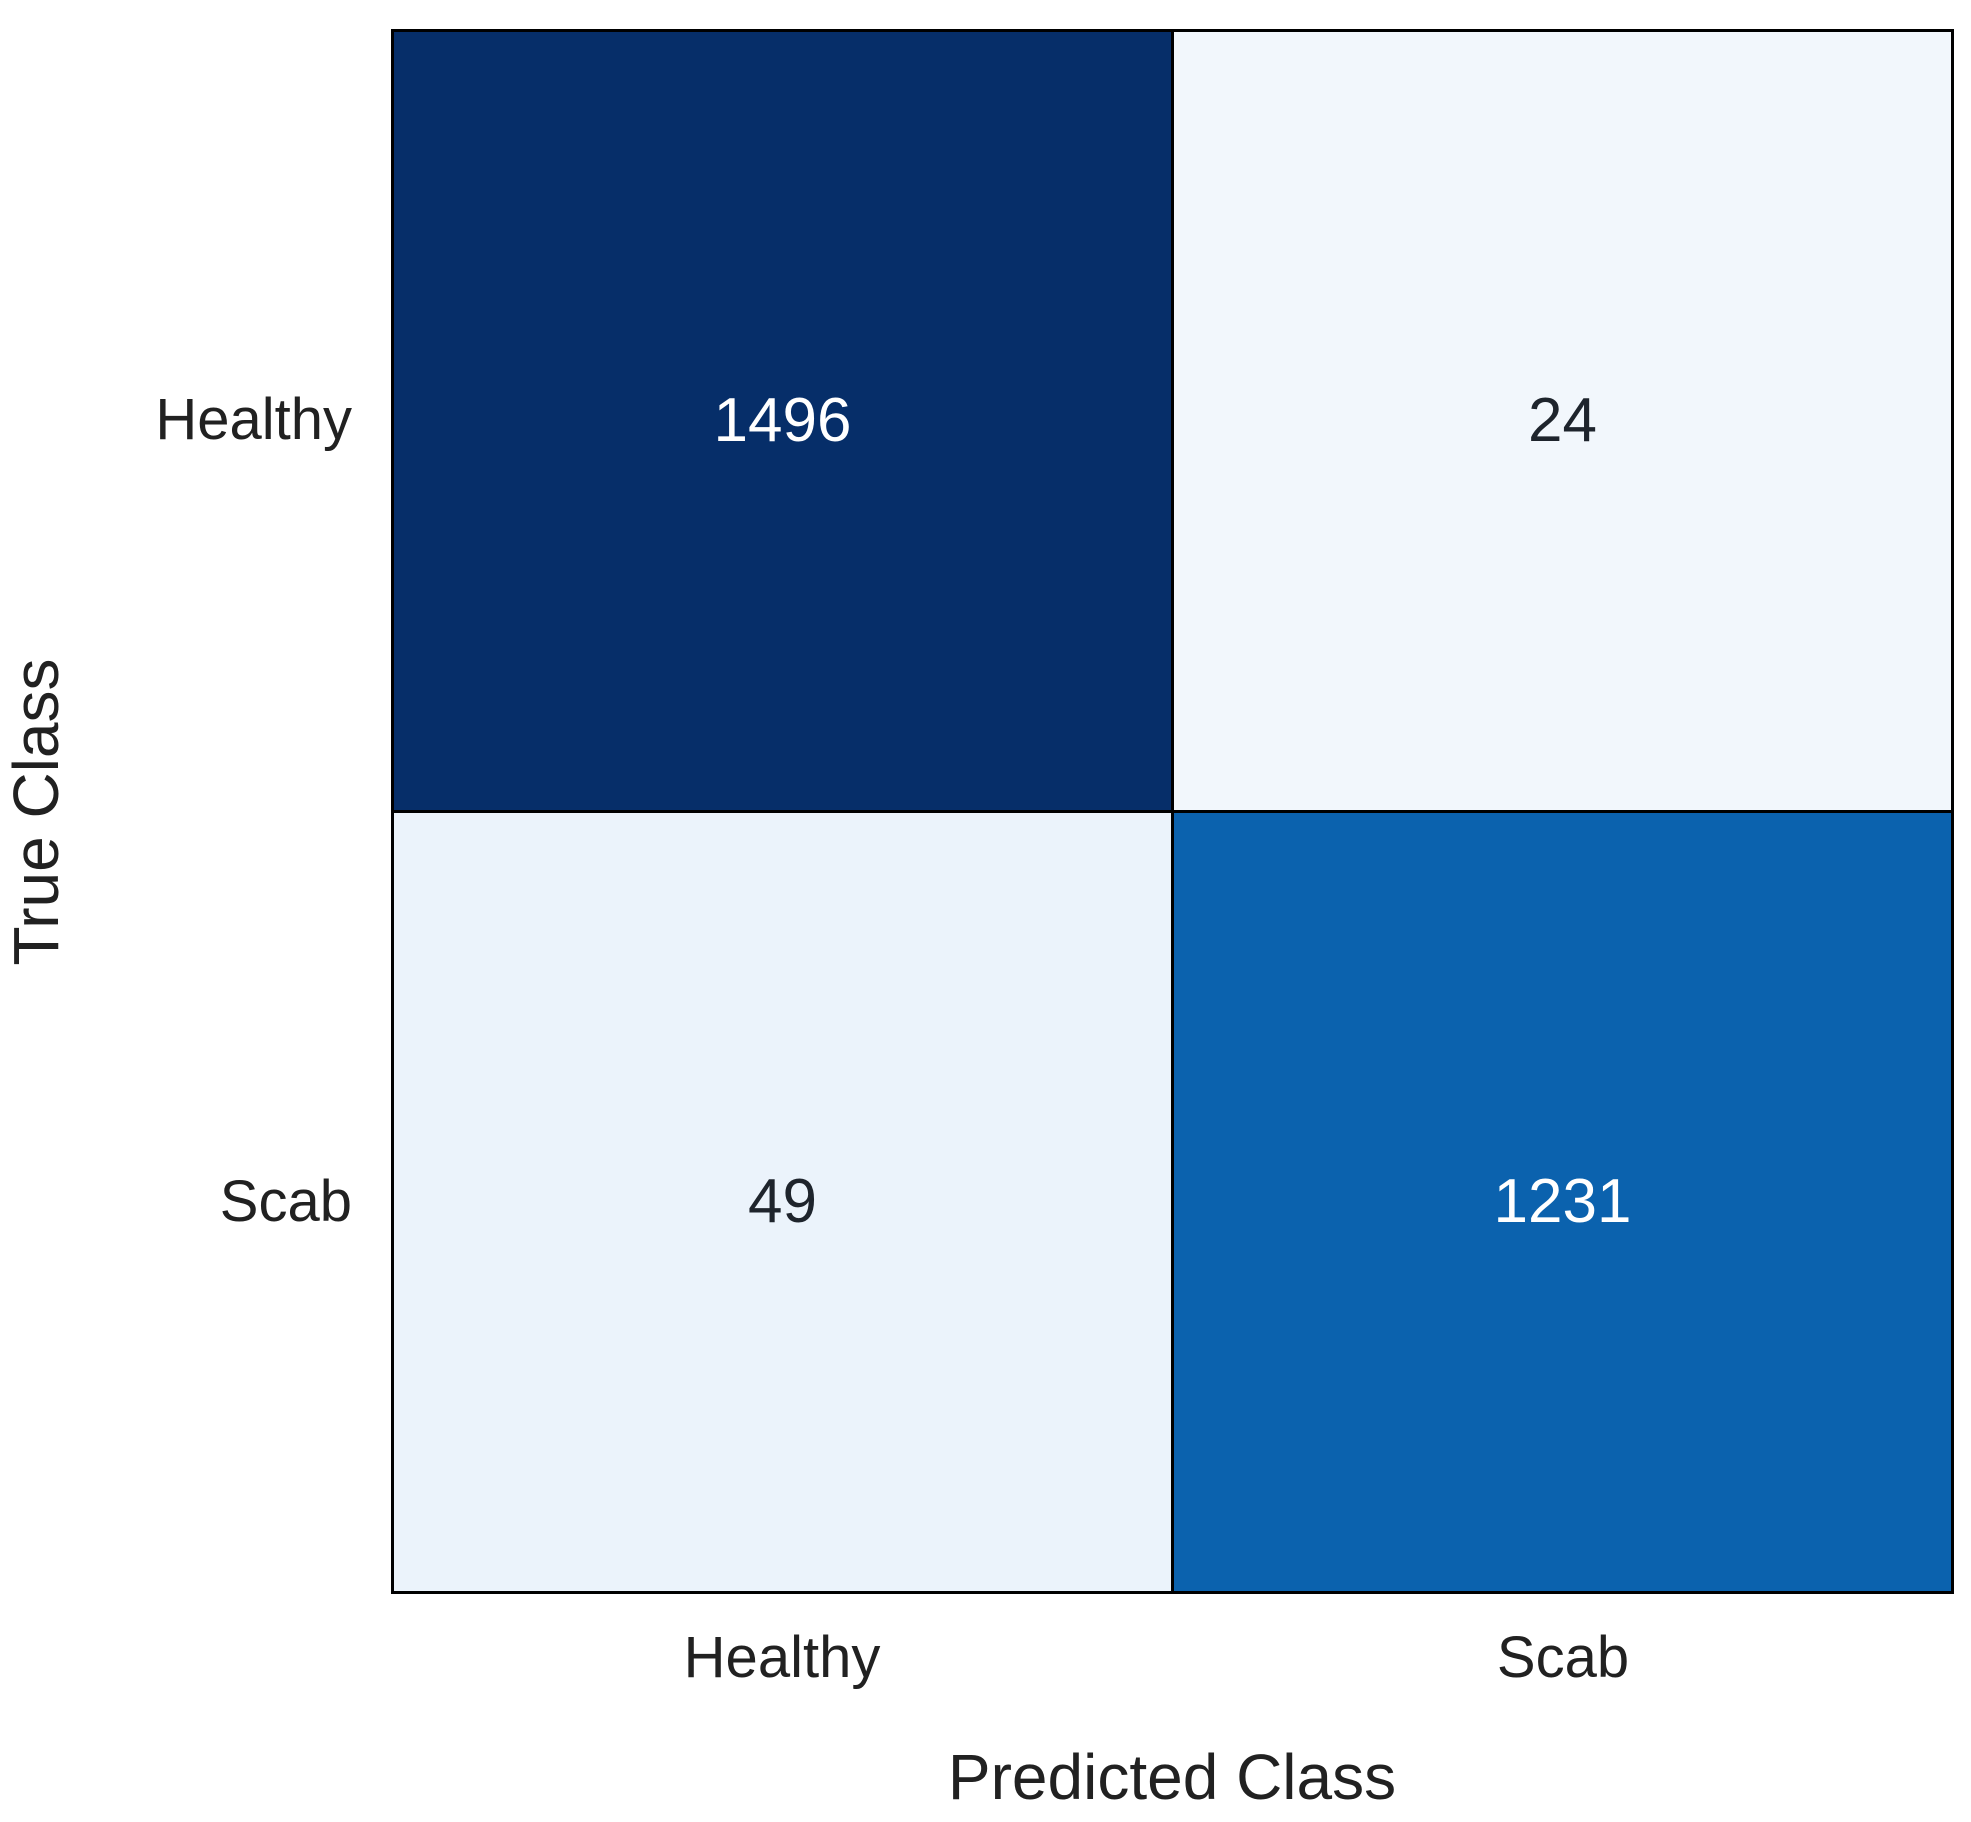  Describe the element at coordinates (36, 812) in the screenshot. I see `y-axis-title: True Class` at that location.